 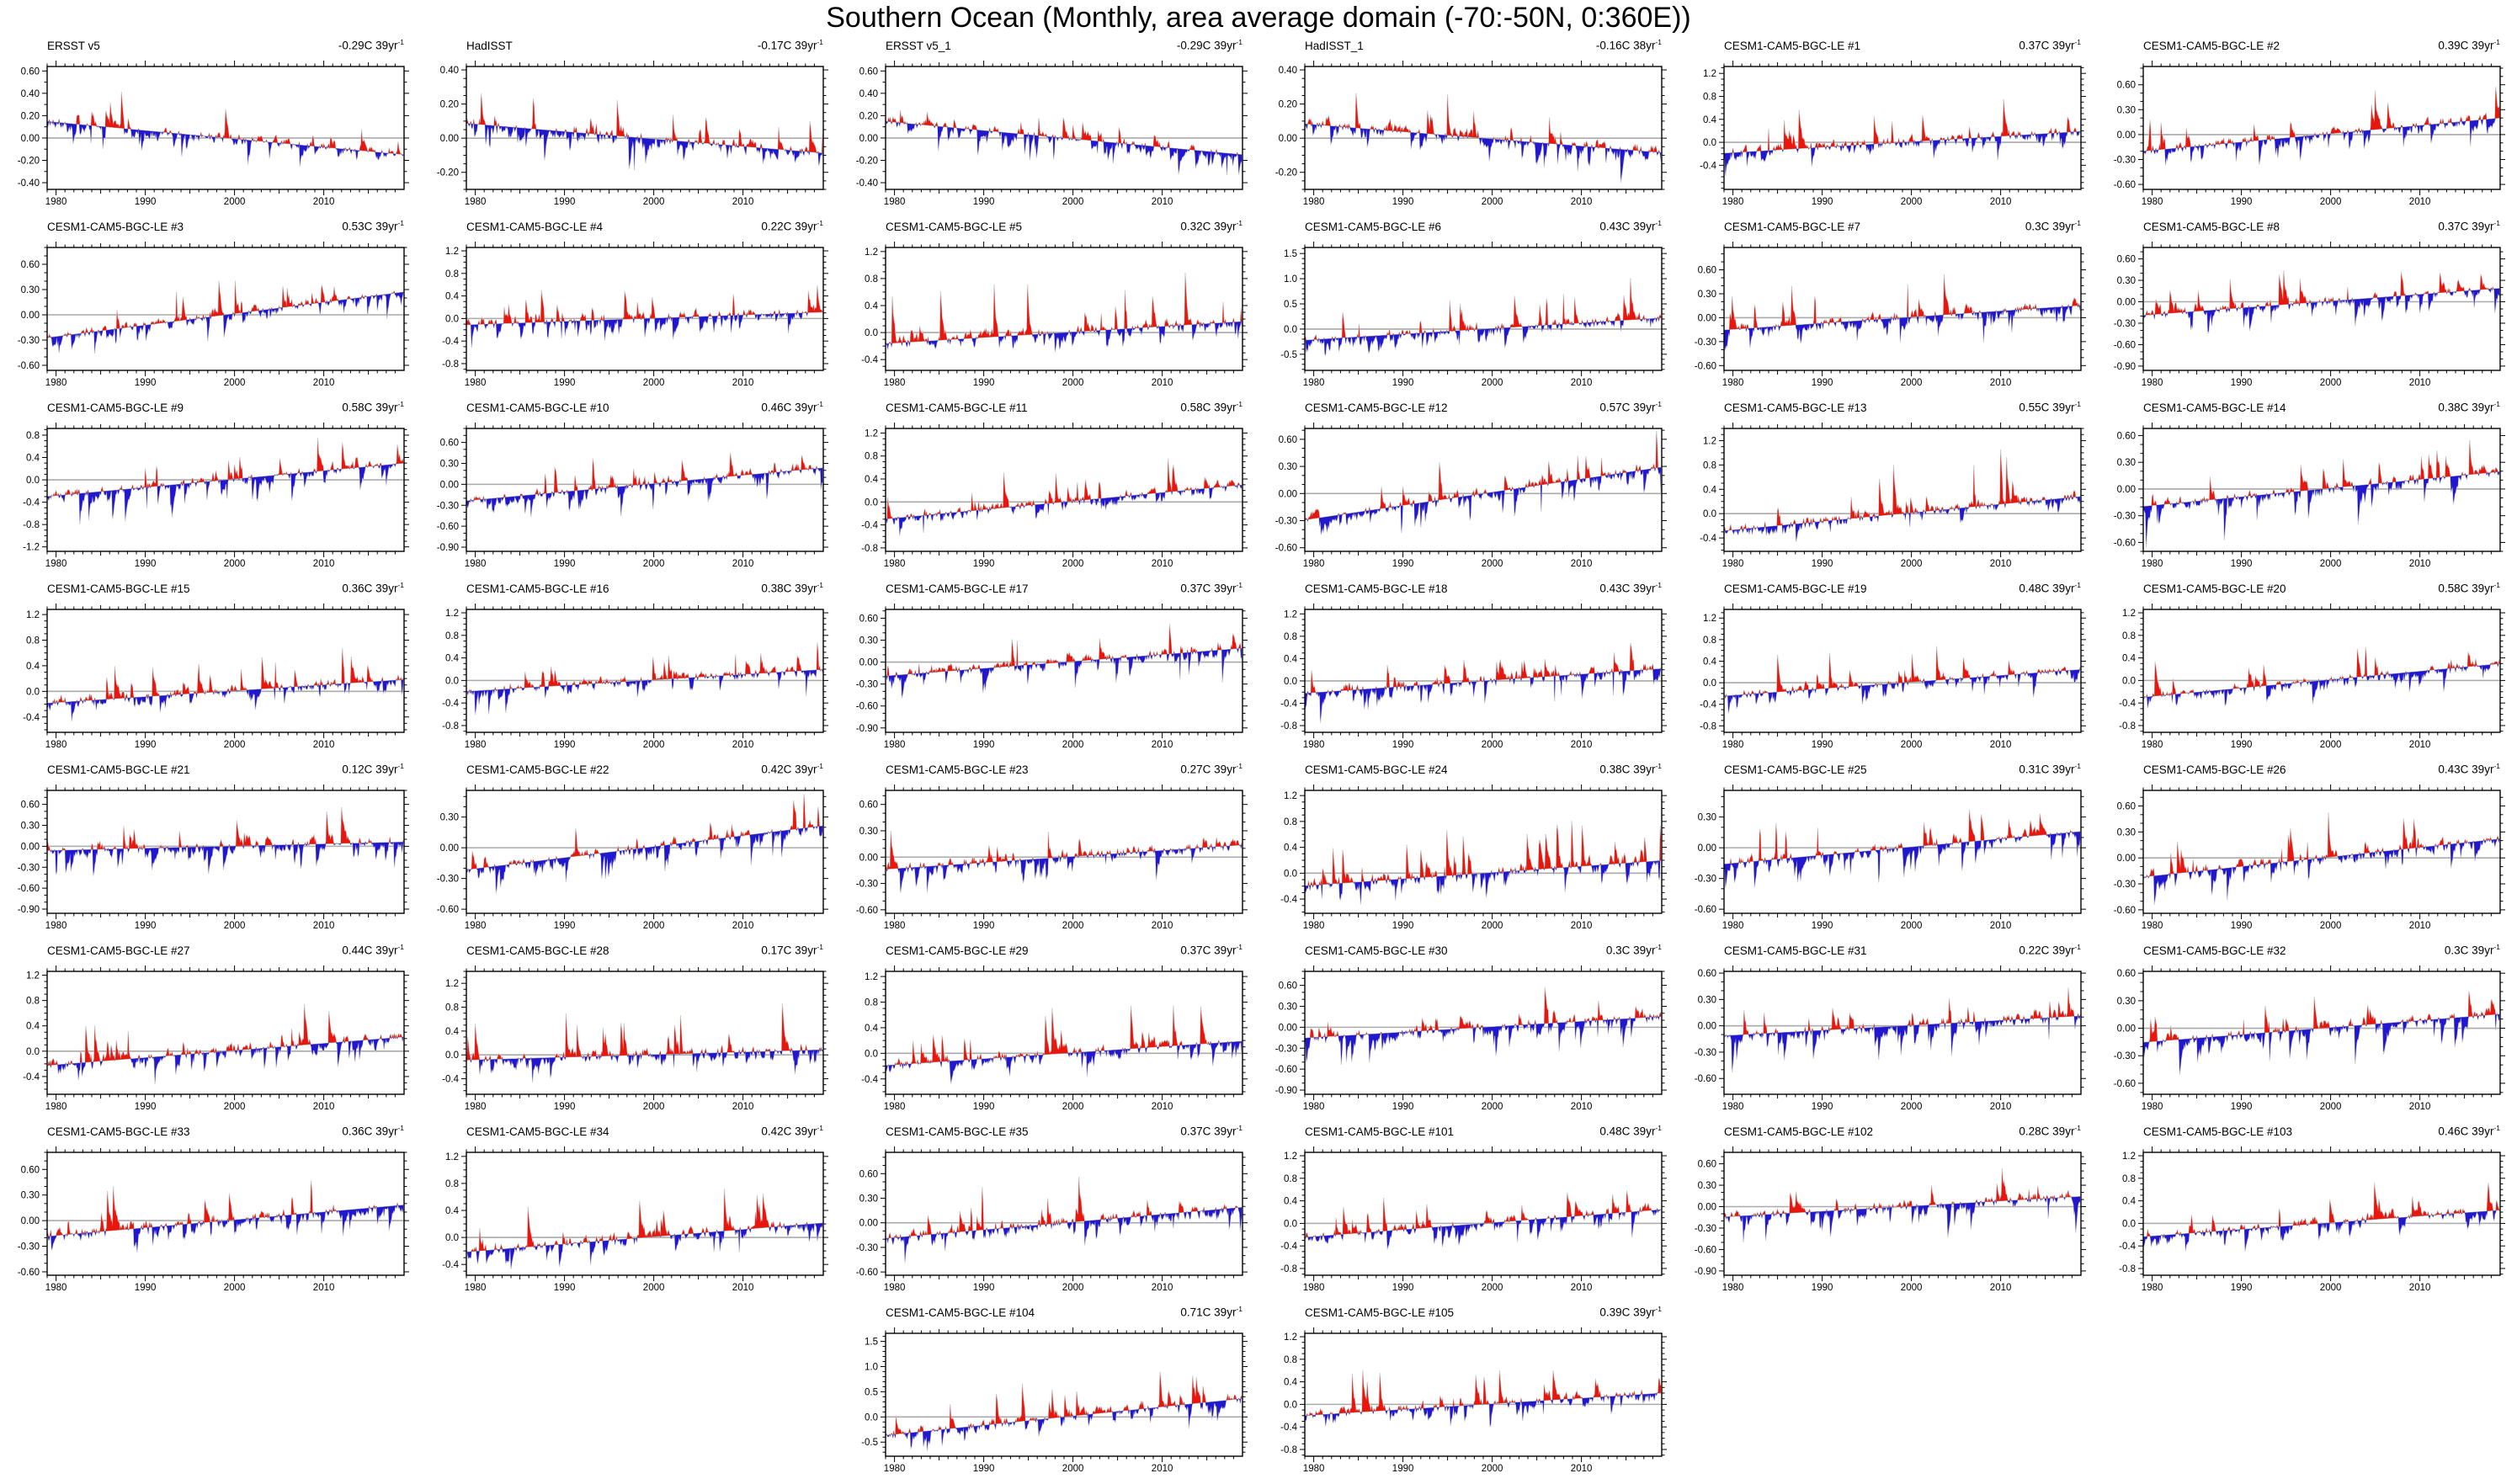 What do you see at coordinates (225, 950) in the screenshot?
I see `chart-header: CESM1-CAM5-BGC-LE #27 0.44C 39yr-1` at bounding box center [225, 950].